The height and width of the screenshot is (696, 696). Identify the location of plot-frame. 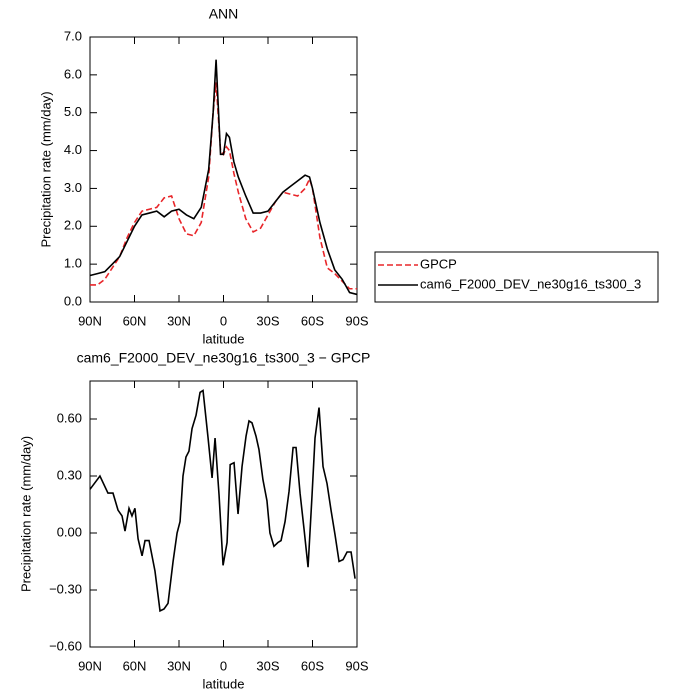
(223, 169).